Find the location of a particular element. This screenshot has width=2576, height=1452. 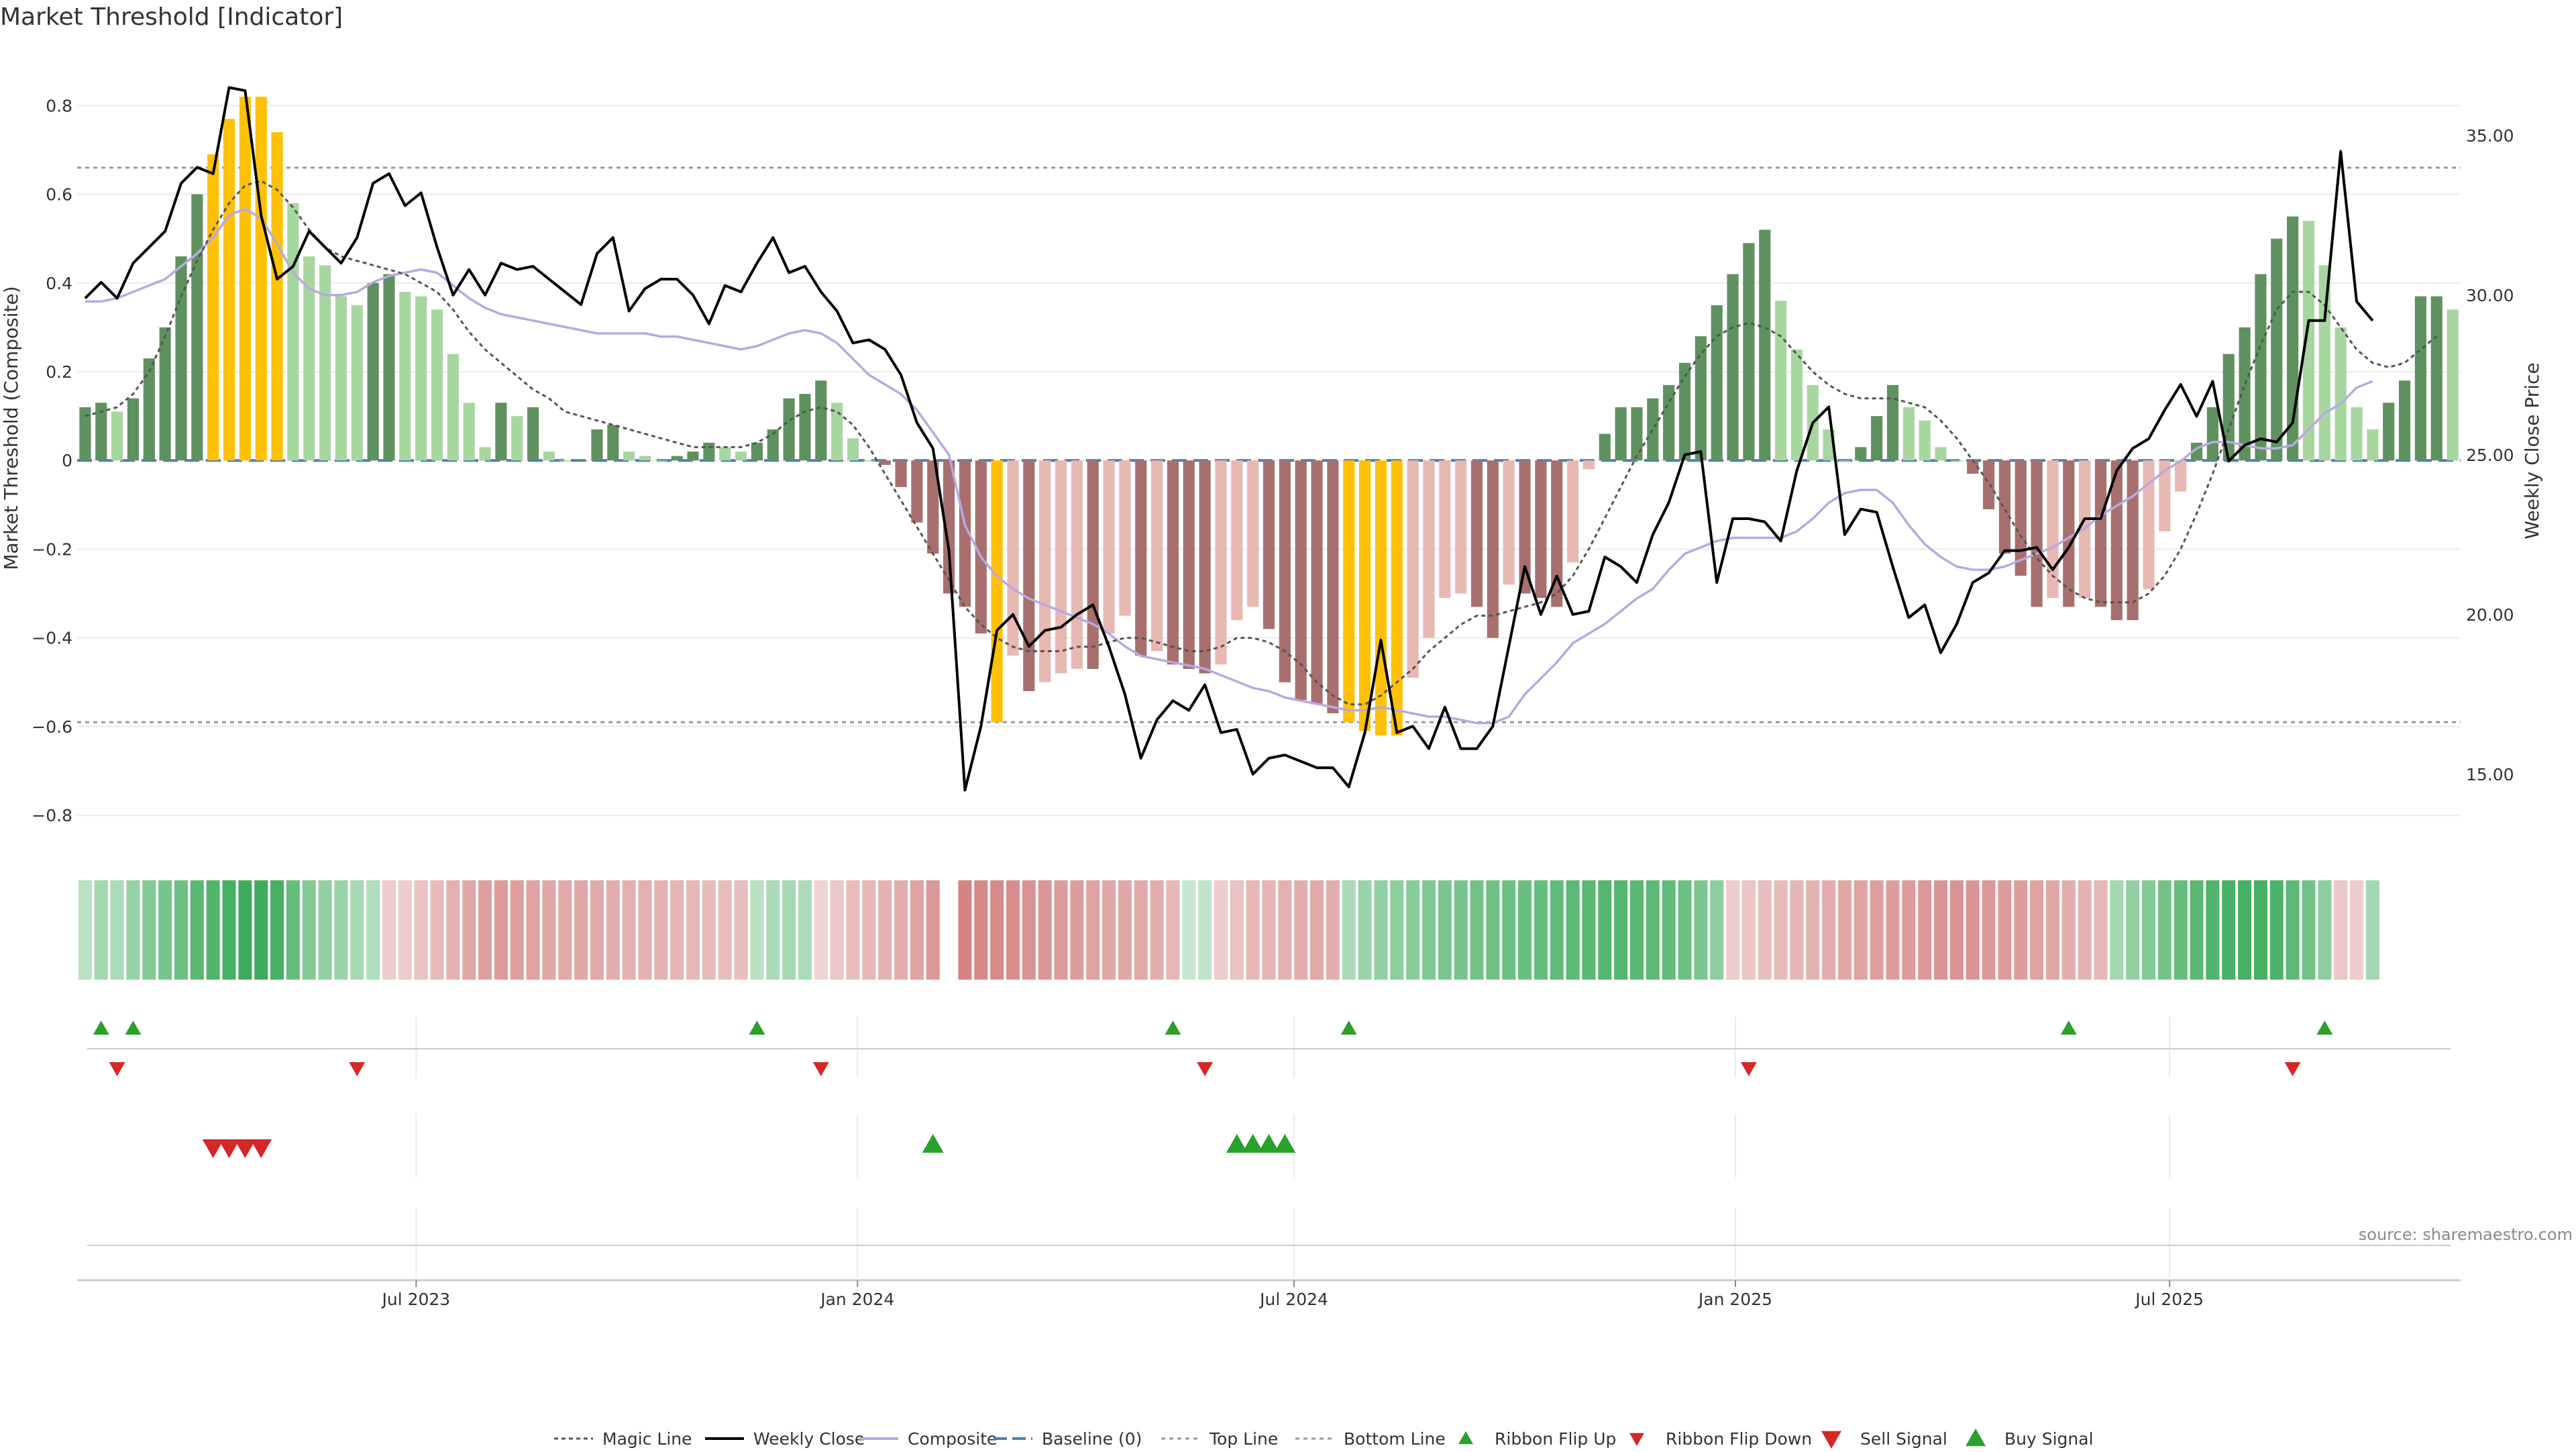

chart-title: Market Threshold [Indicator] is located at coordinates (171, 17).